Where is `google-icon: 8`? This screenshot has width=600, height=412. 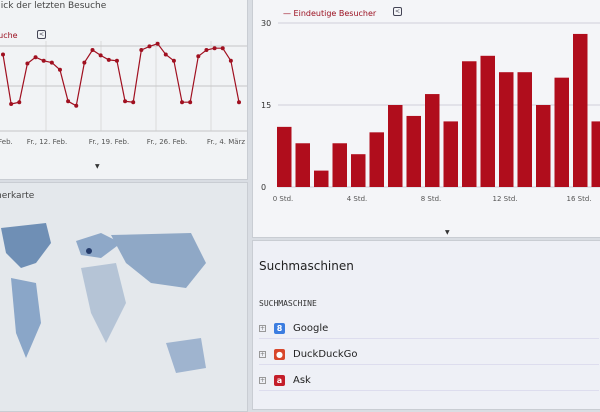
google-icon: 8 is located at coordinates (279, 328).